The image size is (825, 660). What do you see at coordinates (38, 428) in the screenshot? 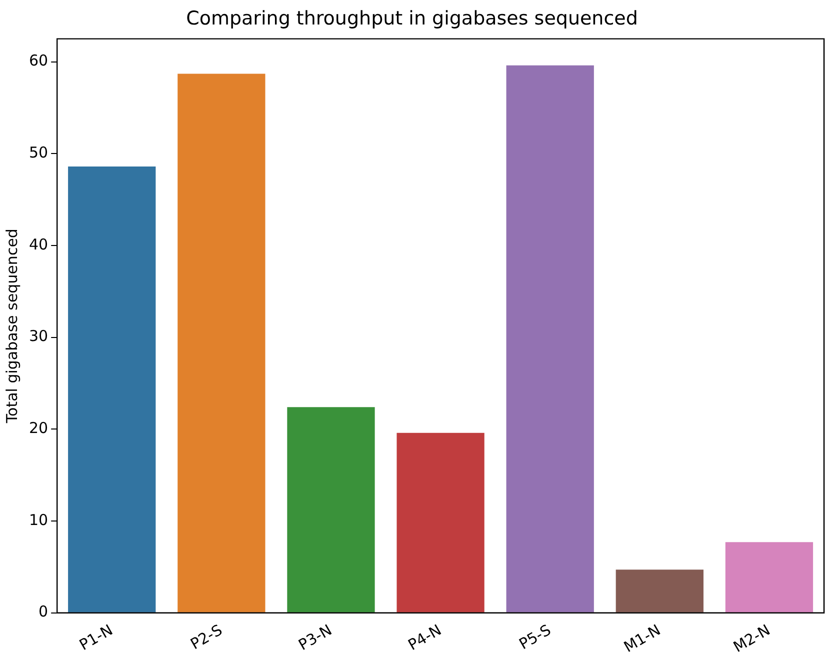
I see `y-tick-label: 20` at bounding box center [38, 428].